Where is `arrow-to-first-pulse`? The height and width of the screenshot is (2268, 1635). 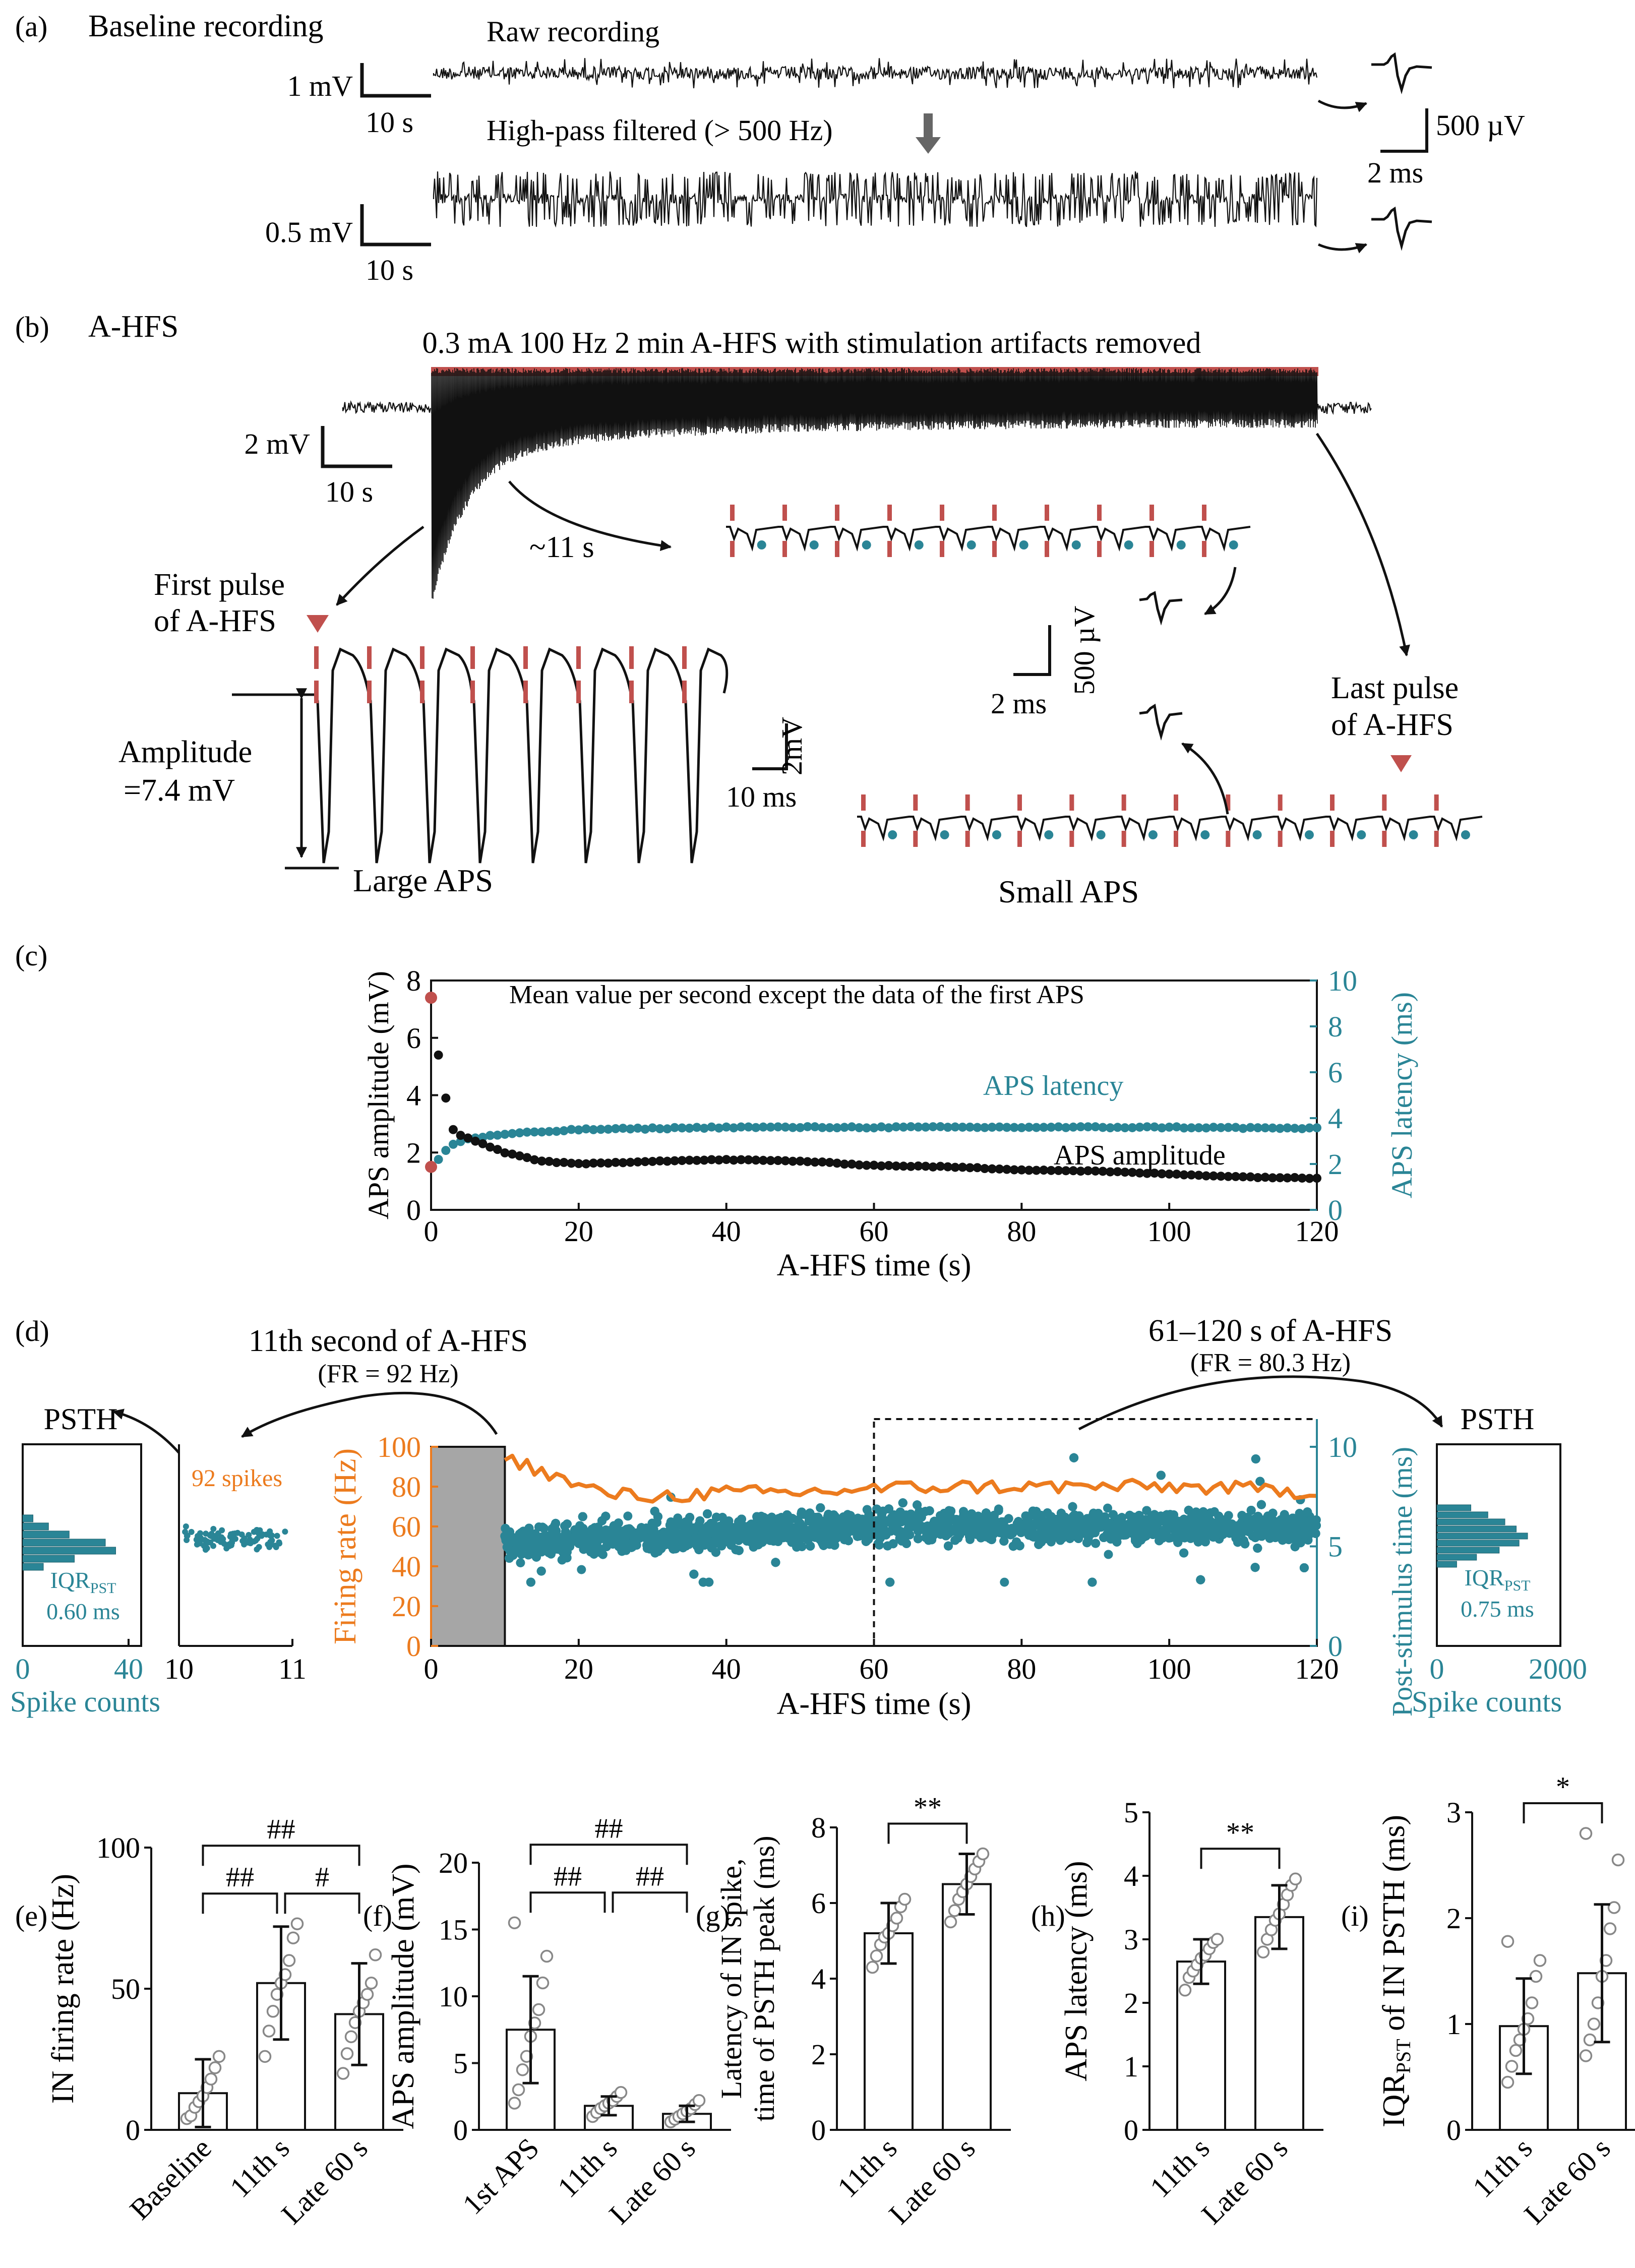
arrow-to-first-pulse is located at coordinates (381, 565).